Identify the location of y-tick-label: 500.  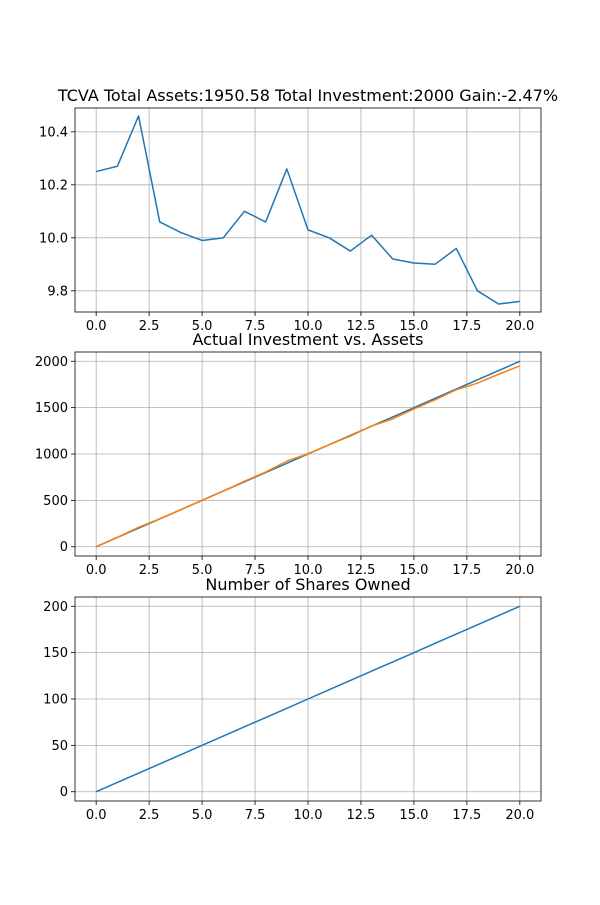
(55, 501).